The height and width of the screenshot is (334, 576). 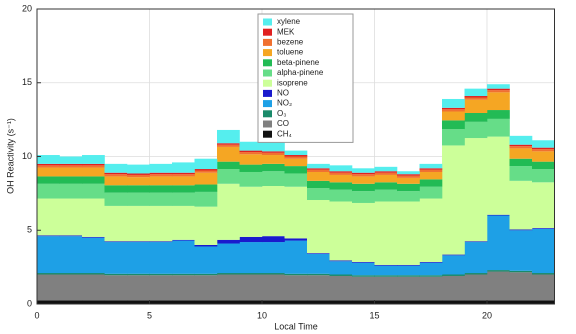 What do you see at coordinates (27, 156) in the screenshot?
I see `y-tick-label: 10` at bounding box center [27, 156].